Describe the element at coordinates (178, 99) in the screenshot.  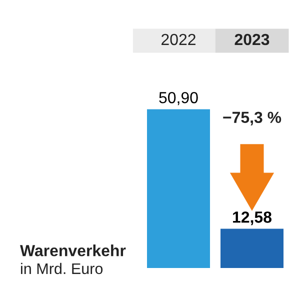
I see `data-label: 50,90` at that location.